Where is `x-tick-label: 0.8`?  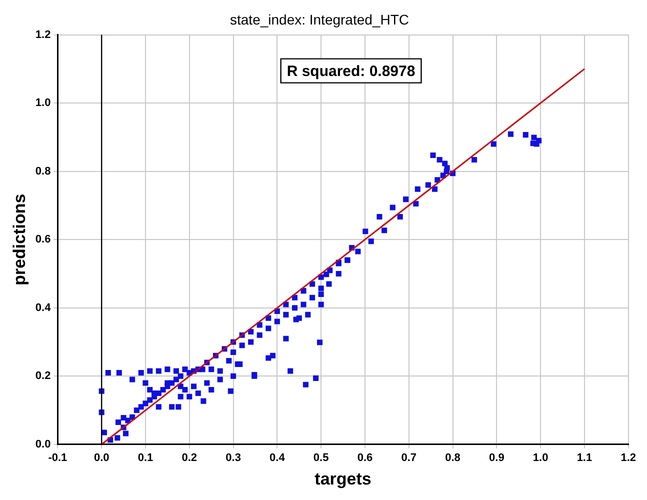 x-tick-label: 0.8 is located at coordinates (452, 458).